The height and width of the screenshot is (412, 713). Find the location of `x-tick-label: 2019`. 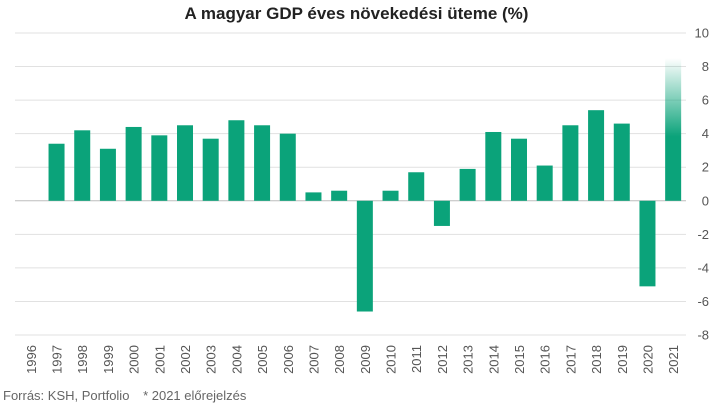

x-tick-label: 2019 is located at coordinates (622, 359).